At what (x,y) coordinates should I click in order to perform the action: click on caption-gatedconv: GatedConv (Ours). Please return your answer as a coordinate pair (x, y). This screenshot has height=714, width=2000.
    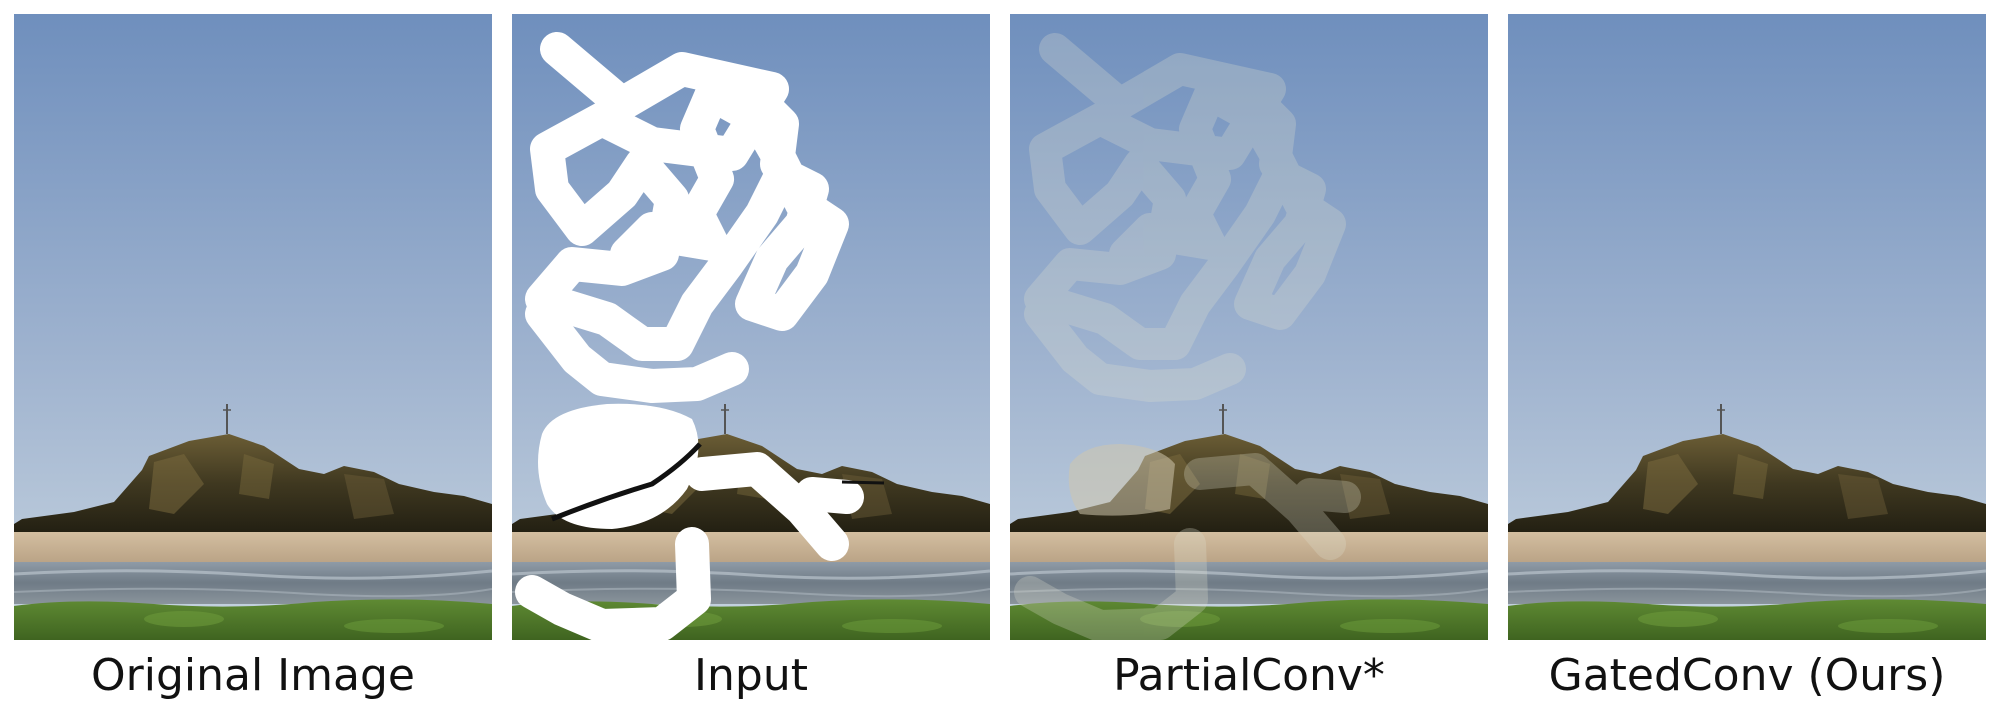
    Looking at the image, I should click on (1747, 675).